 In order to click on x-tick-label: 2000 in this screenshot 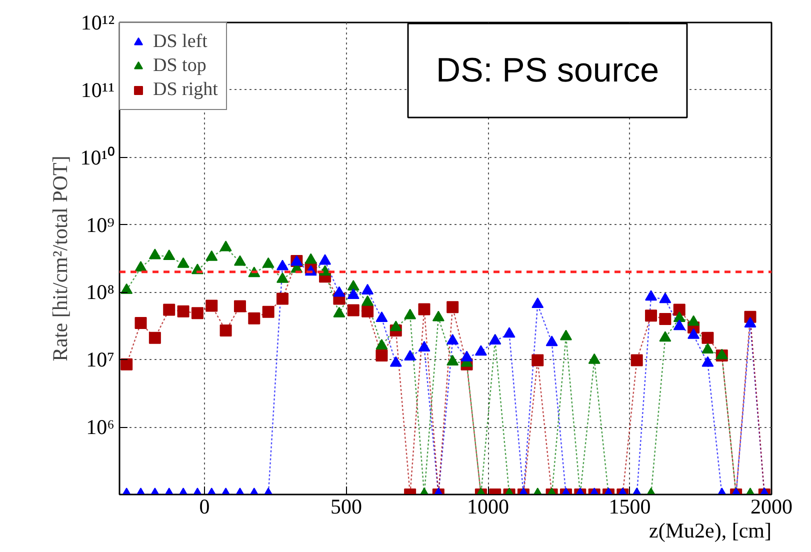, I will do `click(771, 506)`.